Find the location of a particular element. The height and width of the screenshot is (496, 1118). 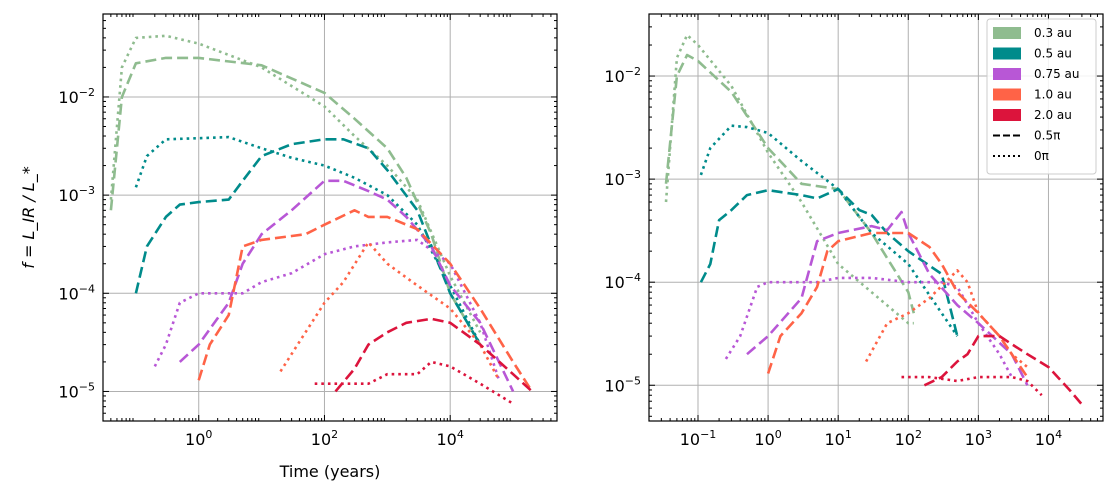

series-line-0_3-au-dashed is located at coordinates (790, 183).